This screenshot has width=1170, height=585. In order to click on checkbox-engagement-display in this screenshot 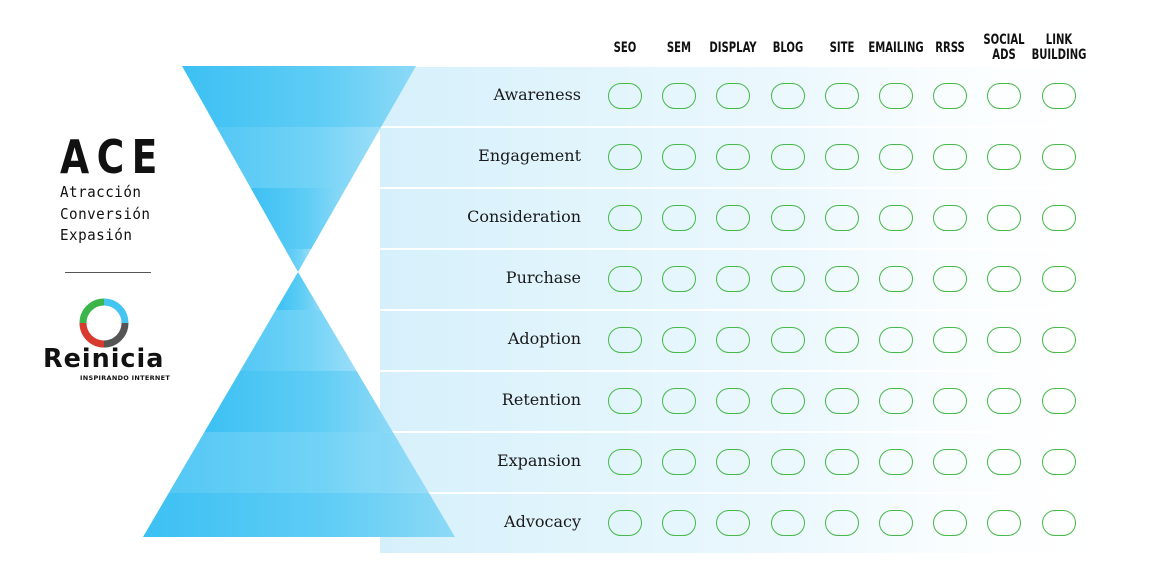, I will do `click(733, 157)`.